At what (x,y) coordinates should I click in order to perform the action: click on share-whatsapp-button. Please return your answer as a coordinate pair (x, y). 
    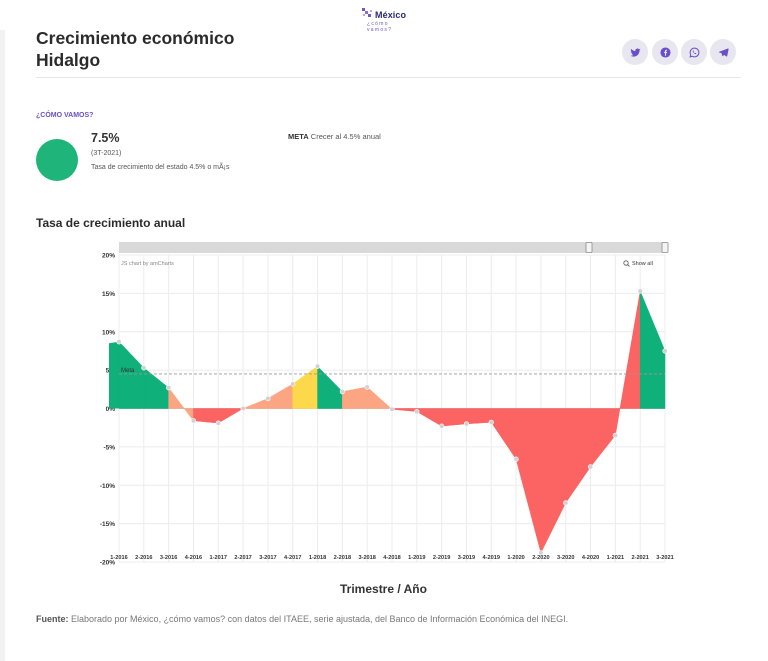
    Looking at the image, I should click on (694, 52).